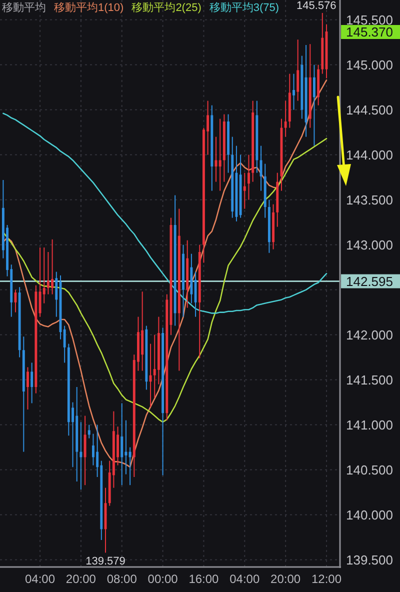  I want to click on y-tick-label: 140.000, so click(369, 514).